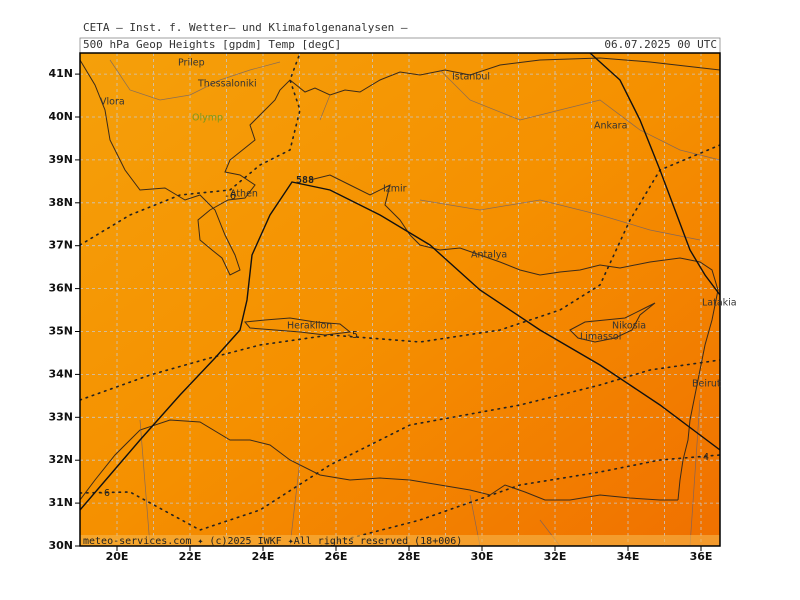 This screenshot has width=800, height=600. I want to click on place: Vlora, so click(112, 102).